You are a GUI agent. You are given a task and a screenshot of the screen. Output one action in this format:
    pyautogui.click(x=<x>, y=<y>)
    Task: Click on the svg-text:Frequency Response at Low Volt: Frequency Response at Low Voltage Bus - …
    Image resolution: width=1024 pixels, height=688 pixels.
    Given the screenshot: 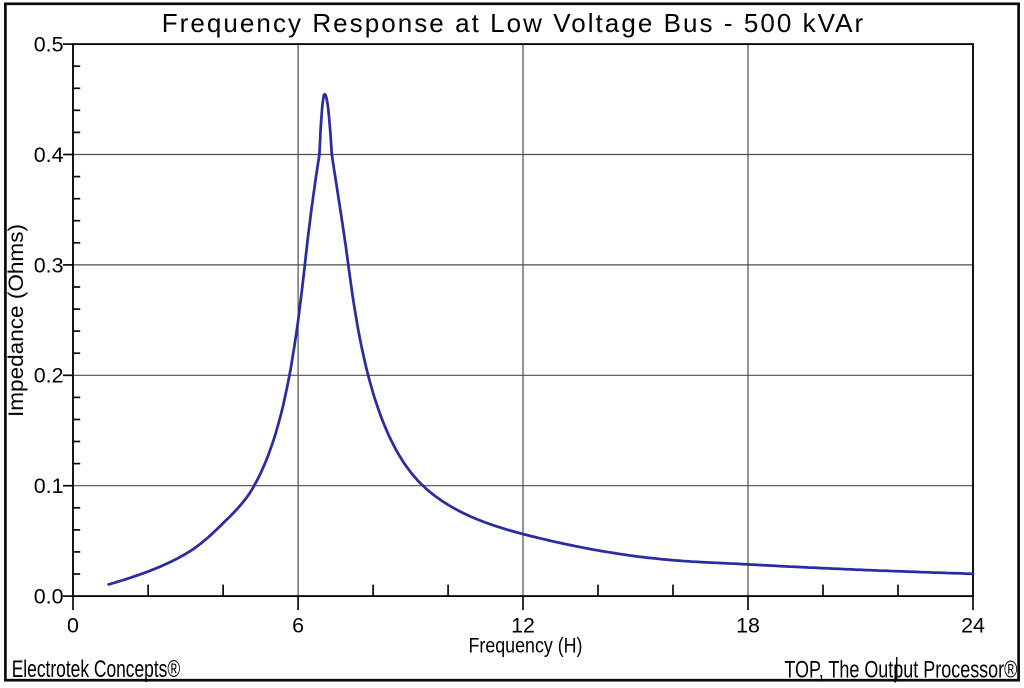 What is the action you would take?
    pyautogui.click(x=513, y=23)
    